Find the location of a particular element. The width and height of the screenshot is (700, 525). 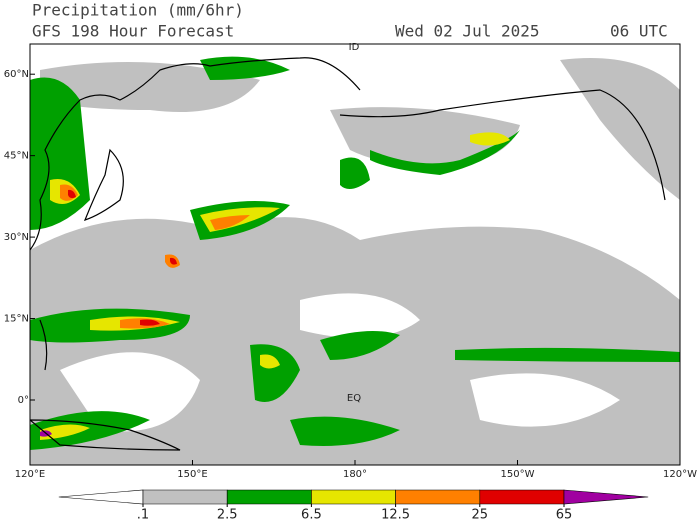

lat-label: 0° is located at coordinates (23, 400).